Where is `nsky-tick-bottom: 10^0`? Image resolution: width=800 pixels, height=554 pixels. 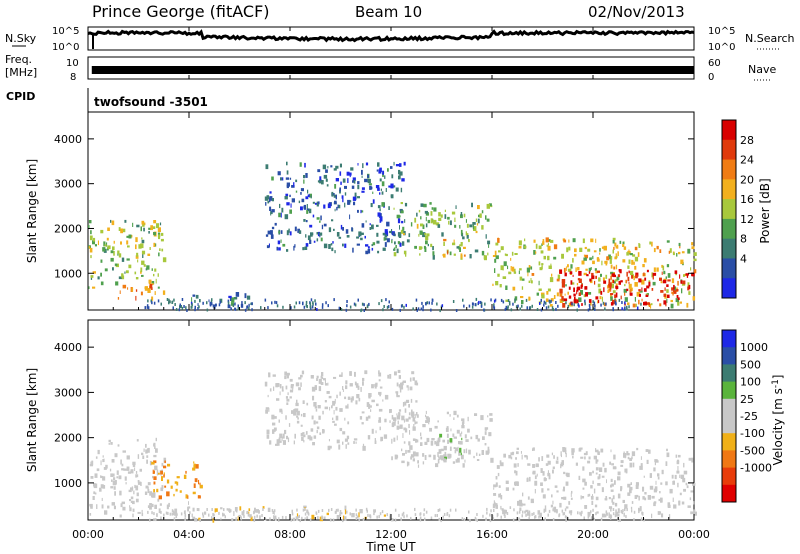
nsky-tick-bottom: 10^0 is located at coordinates (65, 47).